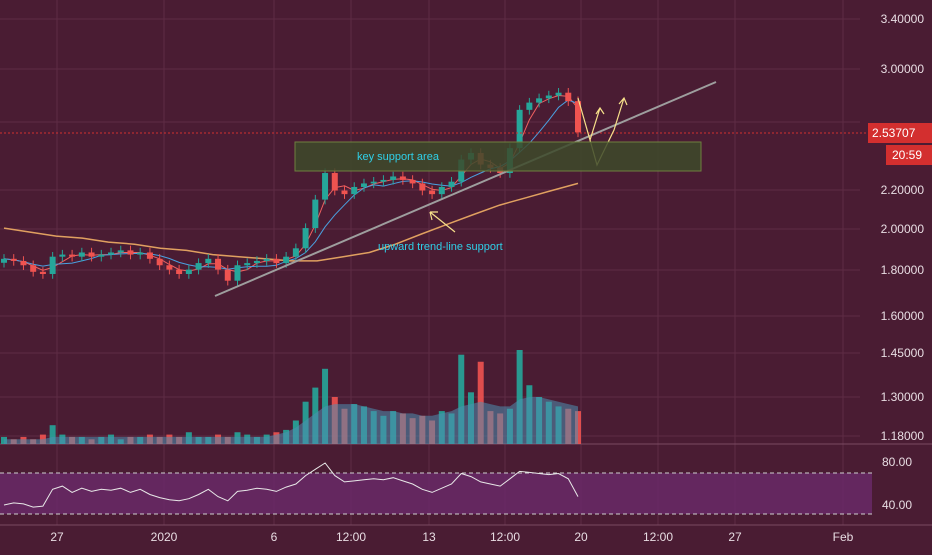 The height and width of the screenshot is (555, 932). I want to click on ma-long-line, so click(291, 222).